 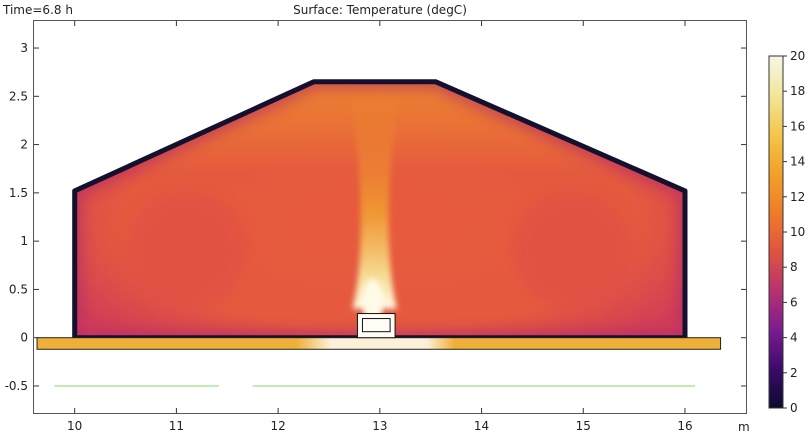 What do you see at coordinates (186, 250) in the screenshot?
I see `cool-zone-left` at bounding box center [186, 250].